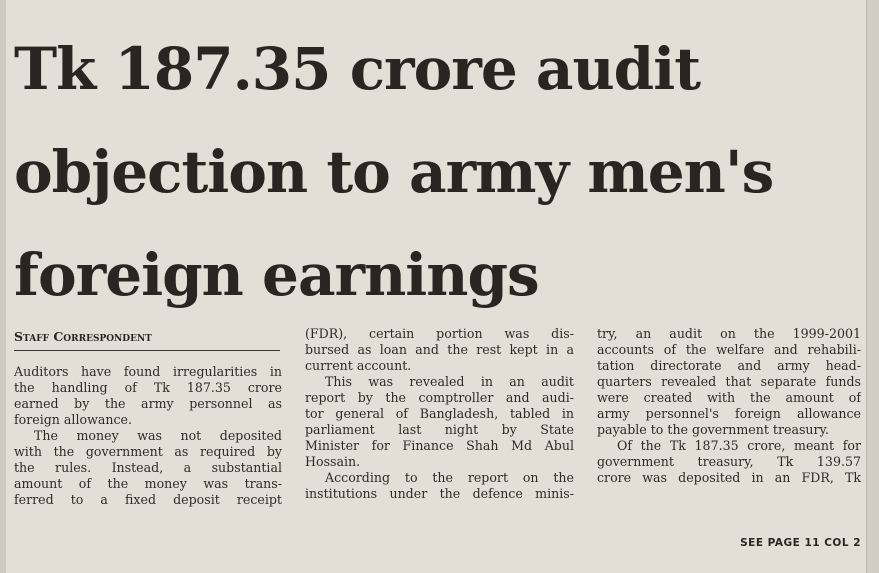 Image resolution: width=879 pixels, height=573 pixels. I want to click on text-line: the handling of Tk 187.35 crore, so click(148, 387).